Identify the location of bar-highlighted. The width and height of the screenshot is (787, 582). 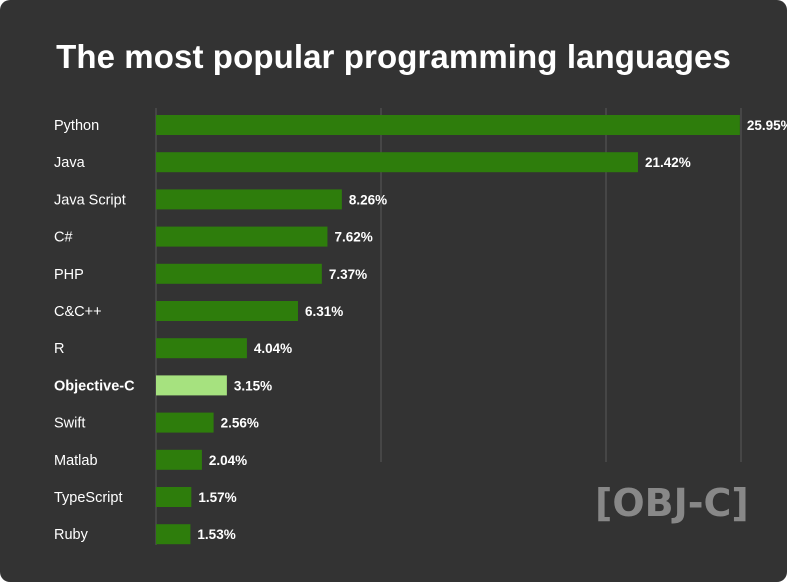
(191, 385).